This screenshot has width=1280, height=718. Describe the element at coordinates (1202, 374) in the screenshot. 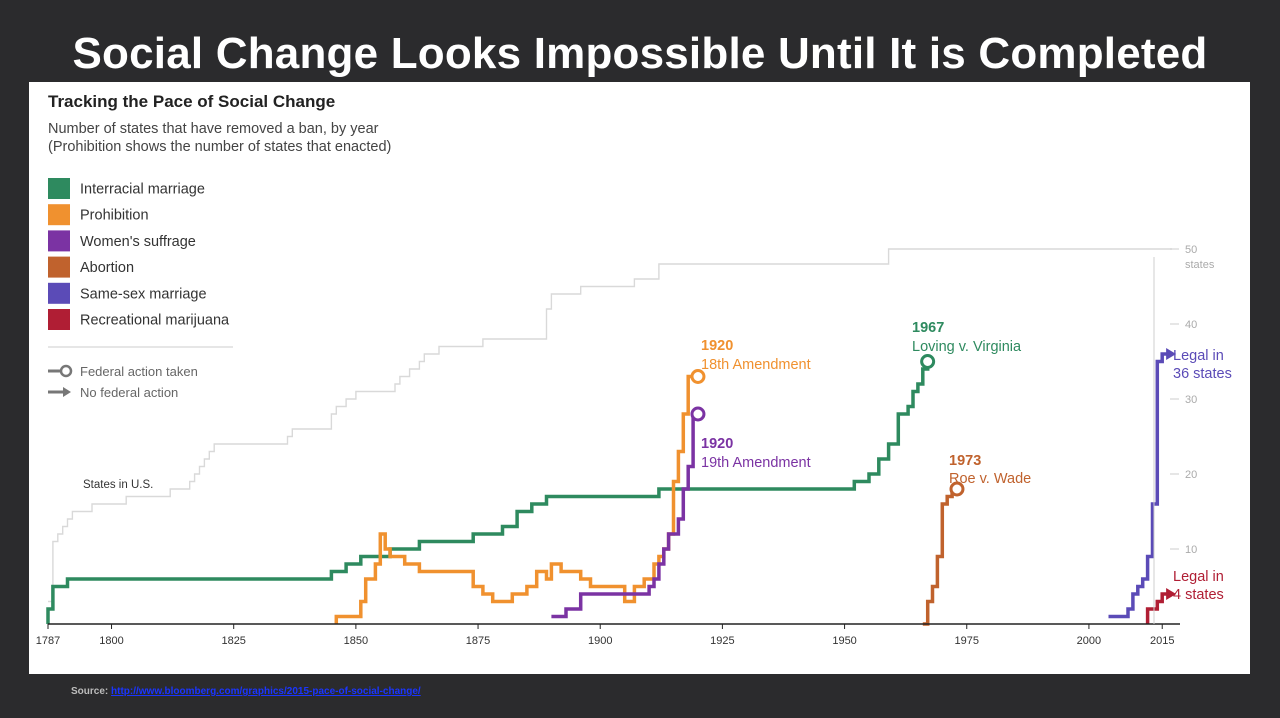

I see `annotation-line2-same-sex-marriage: 36 states` at that location.